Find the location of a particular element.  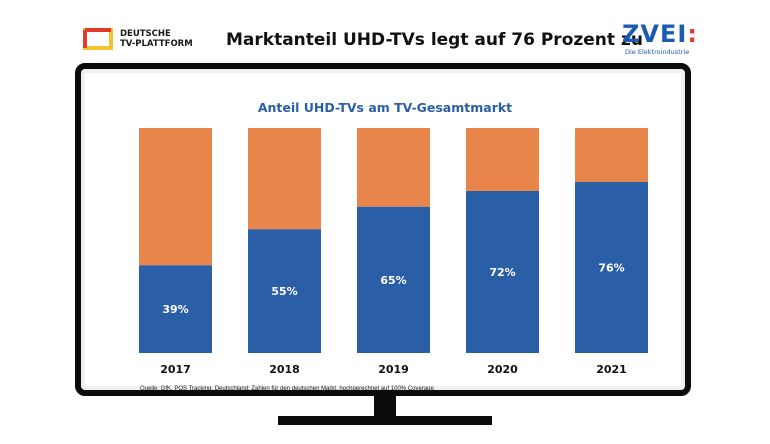

x-tick-2020: 2020 is located at coordinates (502, 369).